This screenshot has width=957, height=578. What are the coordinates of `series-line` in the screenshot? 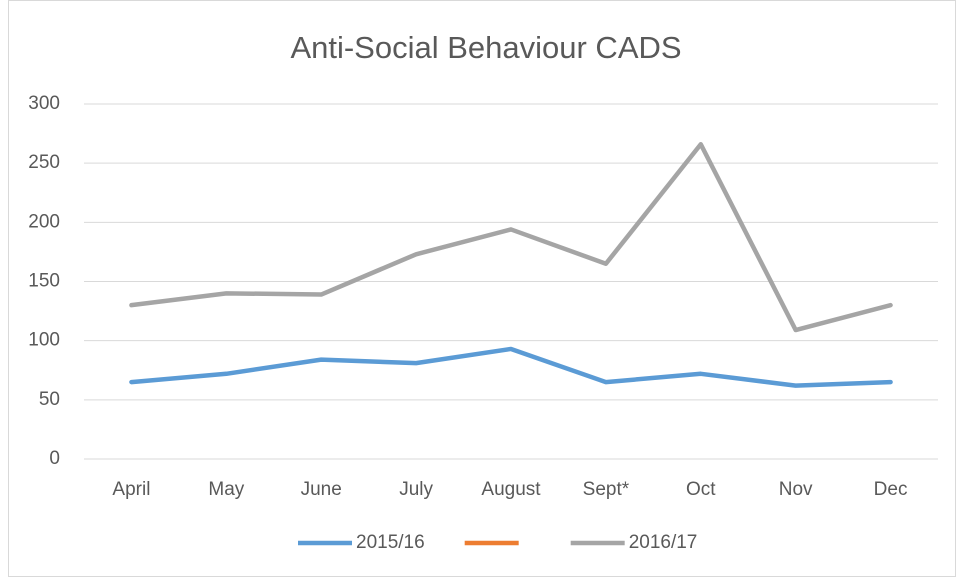 It's located at (511, 367).